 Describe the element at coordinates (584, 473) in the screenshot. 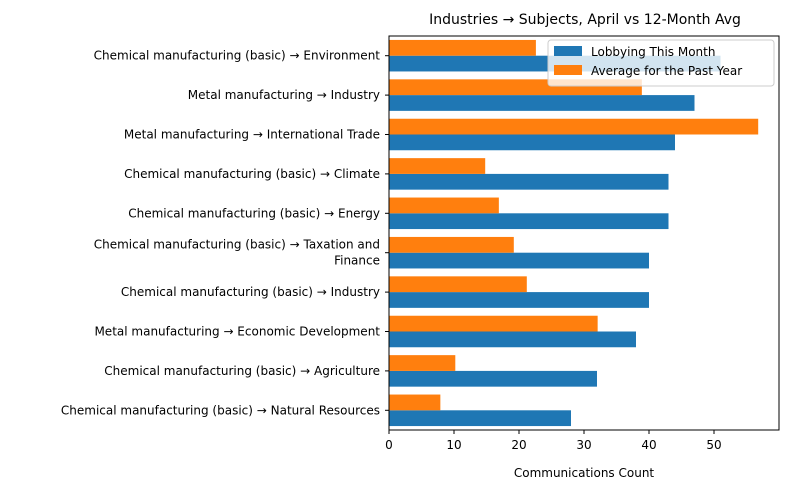

I see `x-axis-title: Communications Count` at that location.